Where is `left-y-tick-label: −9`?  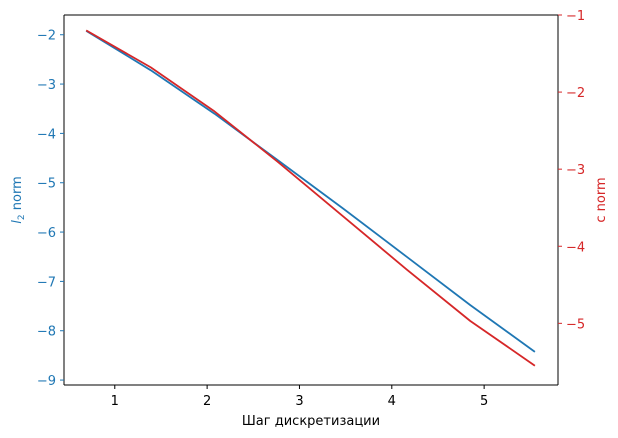
left-y-tick-label: −9 is located at coordinates (46, 381).